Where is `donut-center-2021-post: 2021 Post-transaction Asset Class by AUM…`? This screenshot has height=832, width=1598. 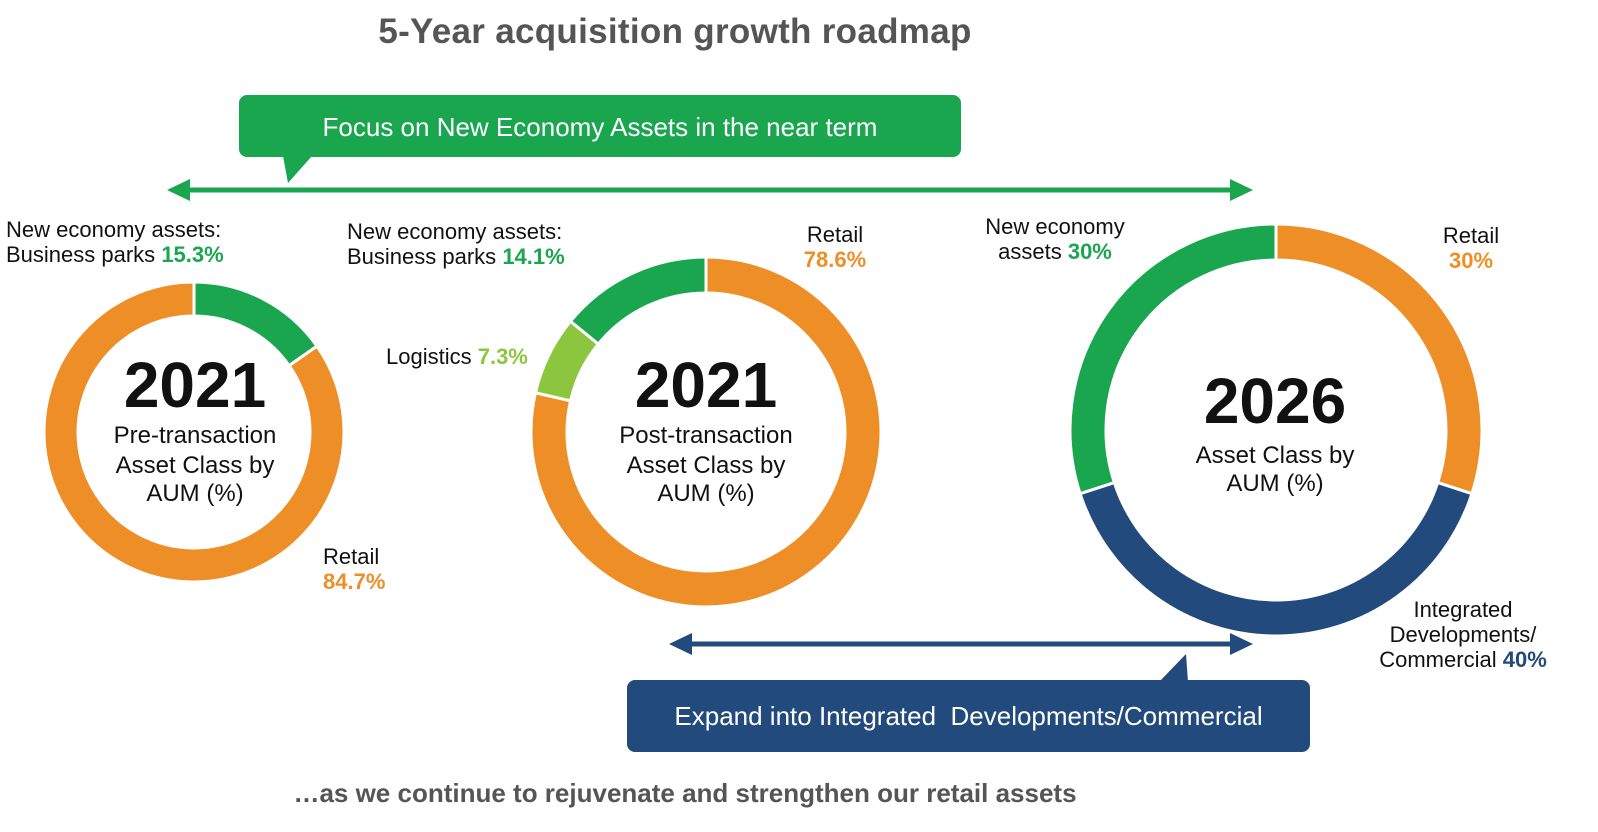
donut-center-2021-post: 2021 Post-transaction Asset Class by AUM… is located at coordinates (706, 429).